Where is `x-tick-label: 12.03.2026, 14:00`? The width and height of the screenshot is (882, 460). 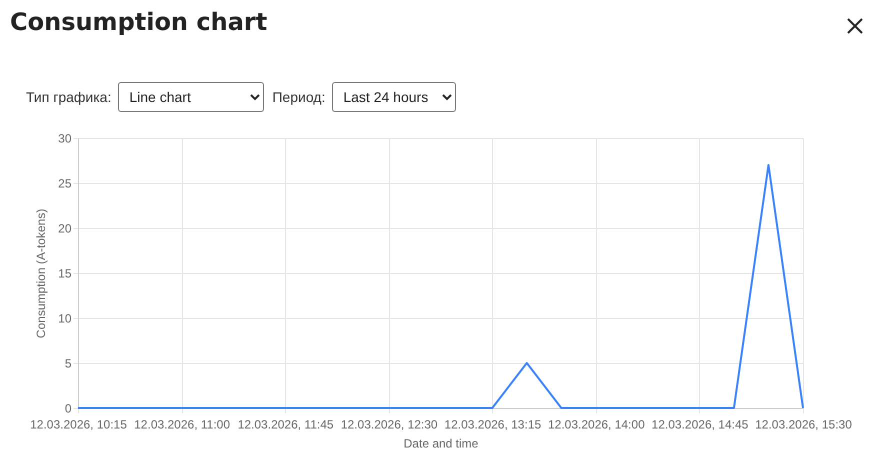
x-tick-label: 12.03.2026, 14:00 is located at coordinates (597, 425).